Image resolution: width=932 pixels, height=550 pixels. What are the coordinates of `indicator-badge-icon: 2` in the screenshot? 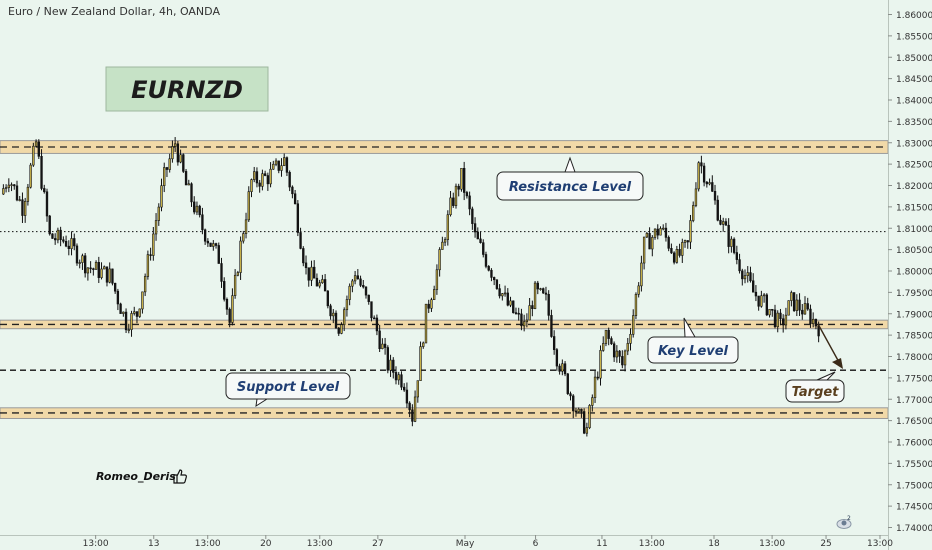 It's located at (844, 522).